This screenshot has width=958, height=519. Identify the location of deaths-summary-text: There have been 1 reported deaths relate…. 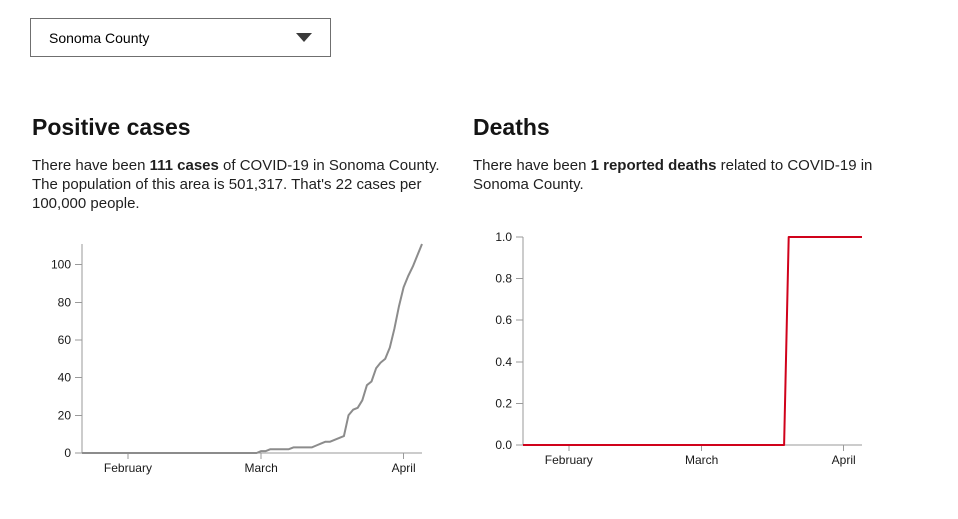
(683, 175).